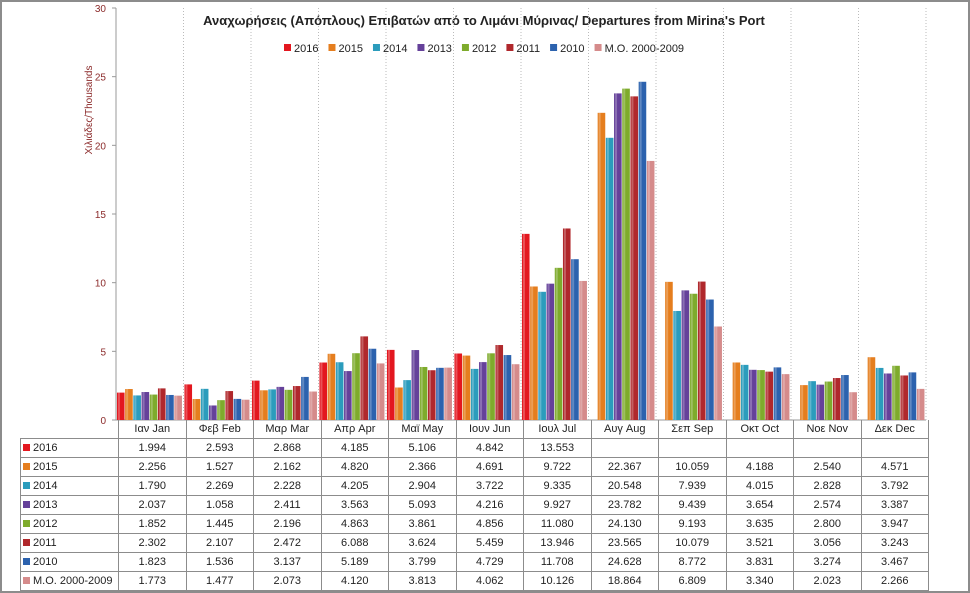 This screenshot has height=593, width=970. What do you see at coordinates (354, 524) in the screenshot?
I see `data-label: 4.863` at bounding box center [354, 524].